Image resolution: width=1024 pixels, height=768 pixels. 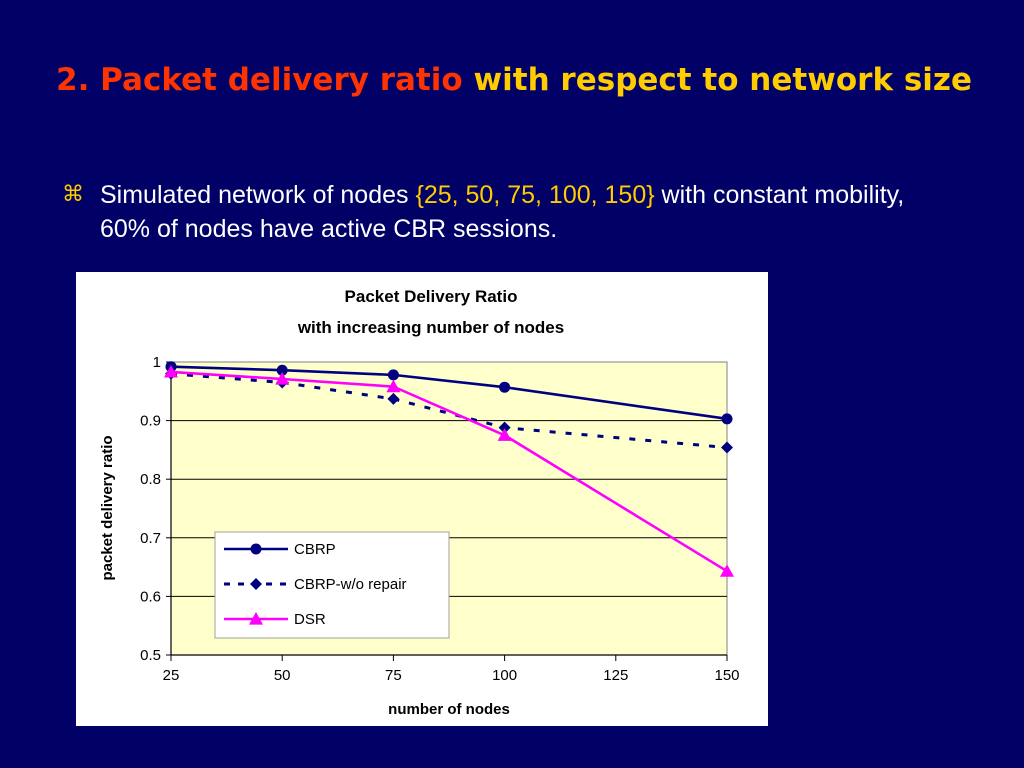 What do you see at coordinates (393, 675) in the screenshot?
I see `x-tick-label-75: 75` at bounding box center [393, 675].